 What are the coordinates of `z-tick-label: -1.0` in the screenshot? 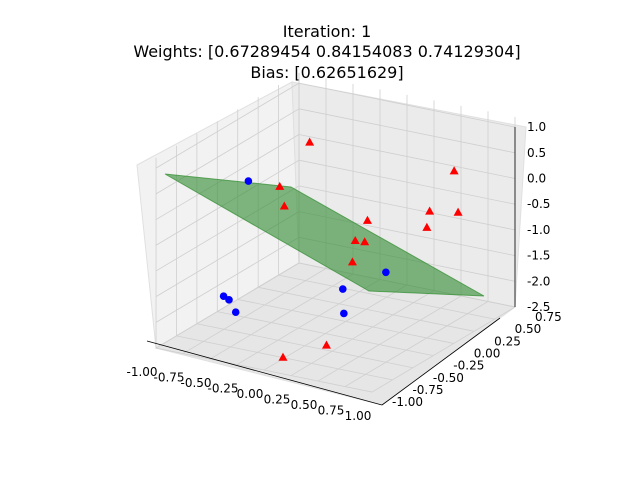 It's located at (538, 230).